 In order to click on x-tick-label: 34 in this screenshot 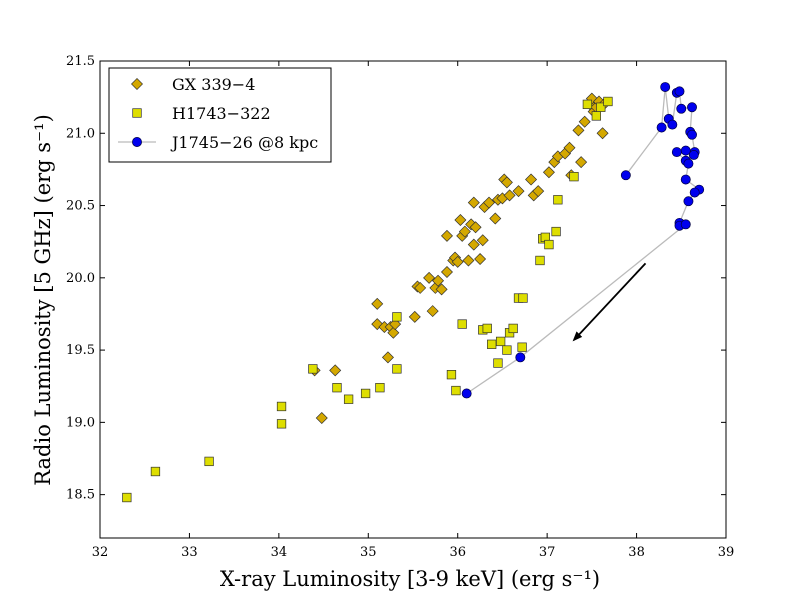, I will do `click(279, 552)`.